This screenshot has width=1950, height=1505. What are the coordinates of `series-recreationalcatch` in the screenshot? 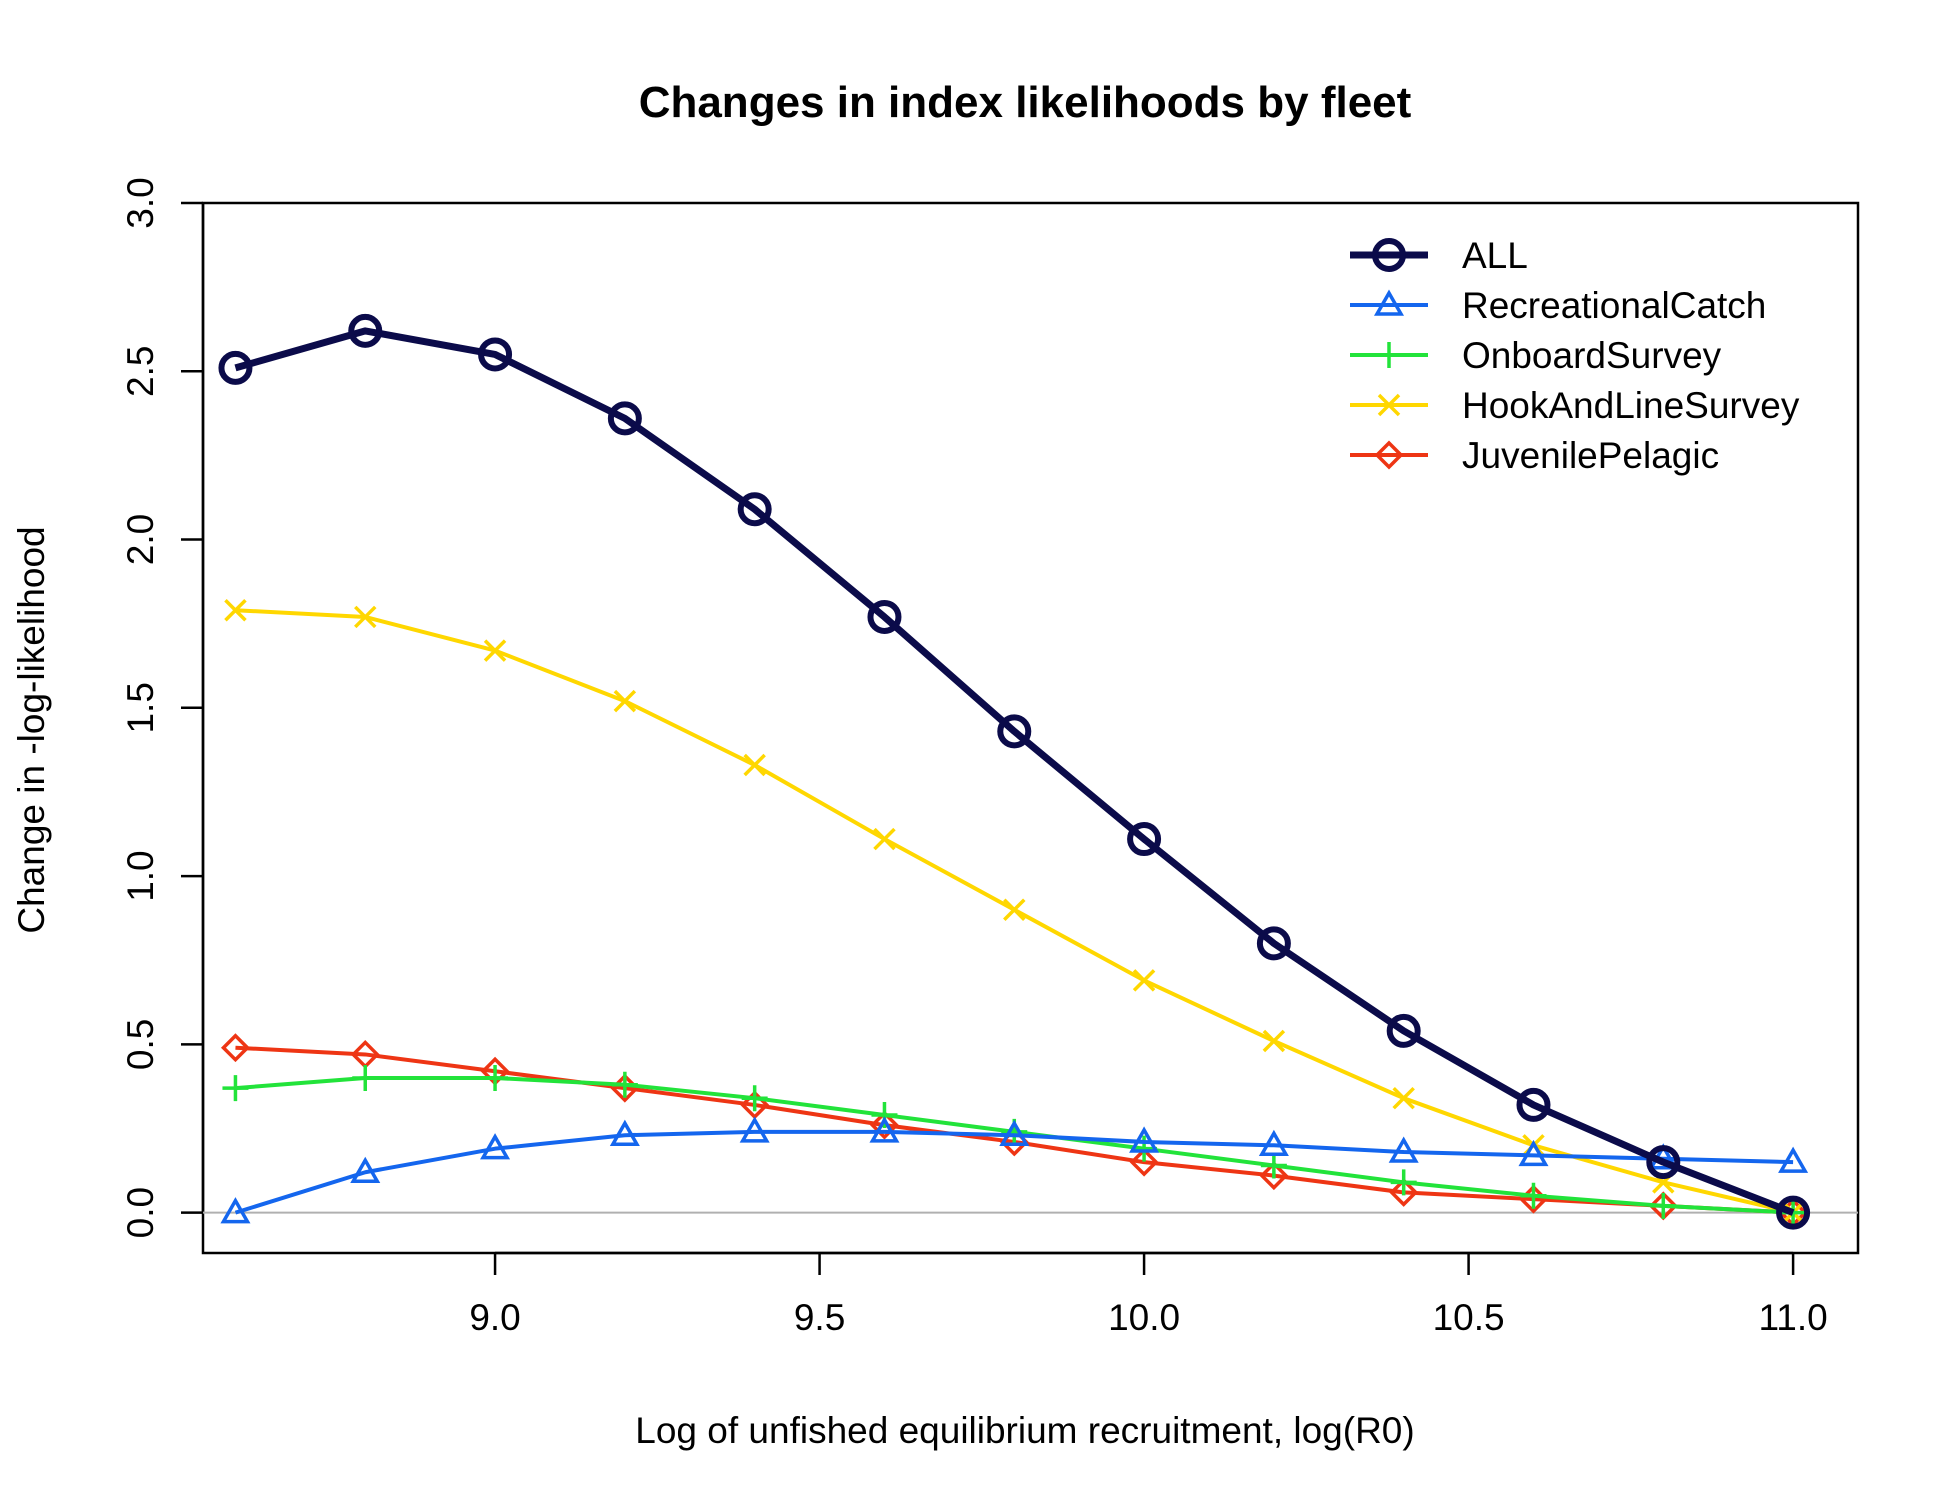 It's located at (1014, 1170).